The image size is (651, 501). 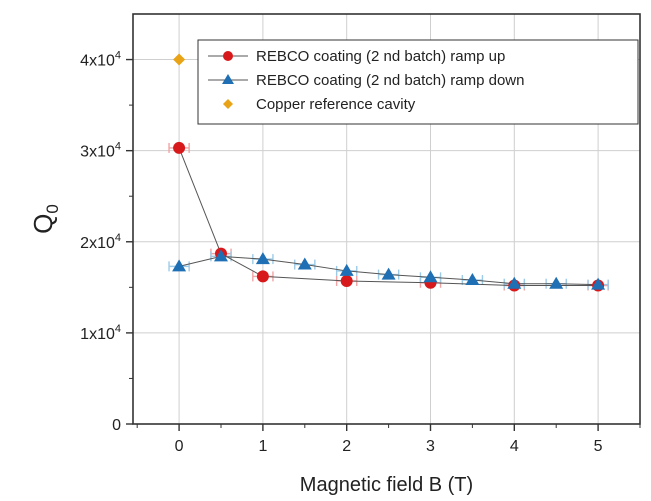 What do you see at coordinates (100, 60) in the screenshot?
I see `y-tick-label: 4x10⁴` at bounding box center [100, 60].